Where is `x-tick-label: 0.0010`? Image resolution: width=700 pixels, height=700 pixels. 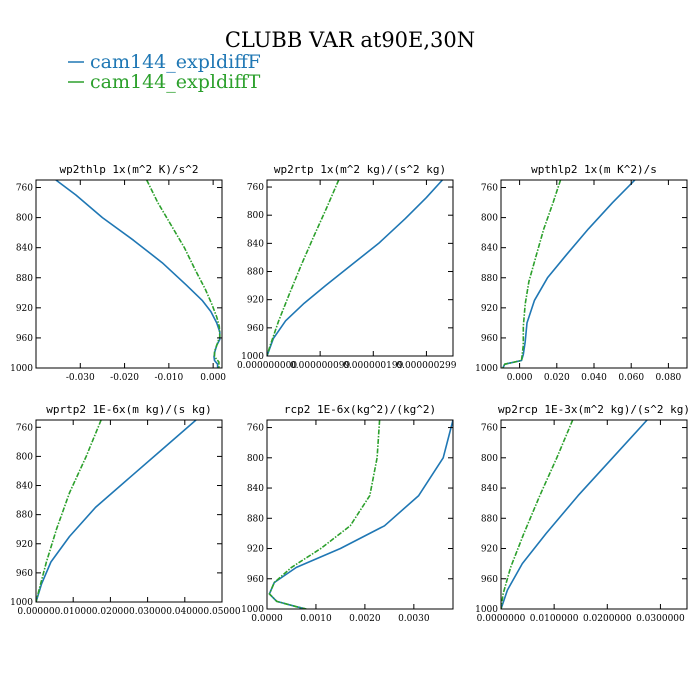
x-tick-label: 0.0010 is located at coordinates (316, 619).